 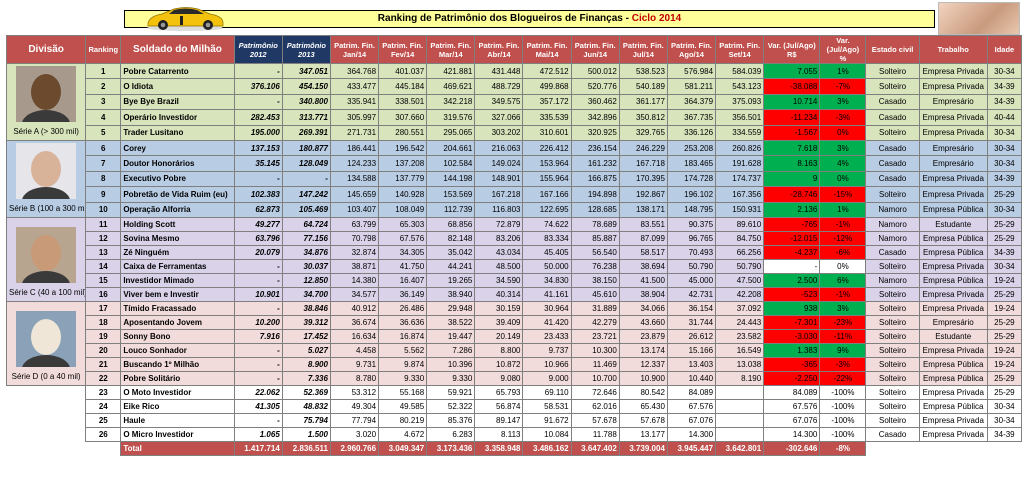 I want to click on month-value-cell: 6.283, so click(x=451, y=434).